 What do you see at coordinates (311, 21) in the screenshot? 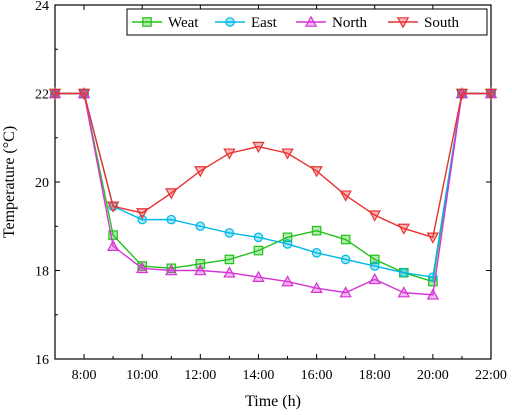
I see `legend-marker-north` at bounding box center [311, 21].